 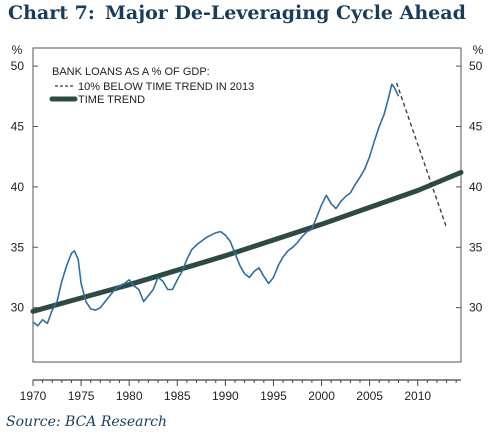 I want to click on x-tick-label: 1980, so click(x=129, y=396).